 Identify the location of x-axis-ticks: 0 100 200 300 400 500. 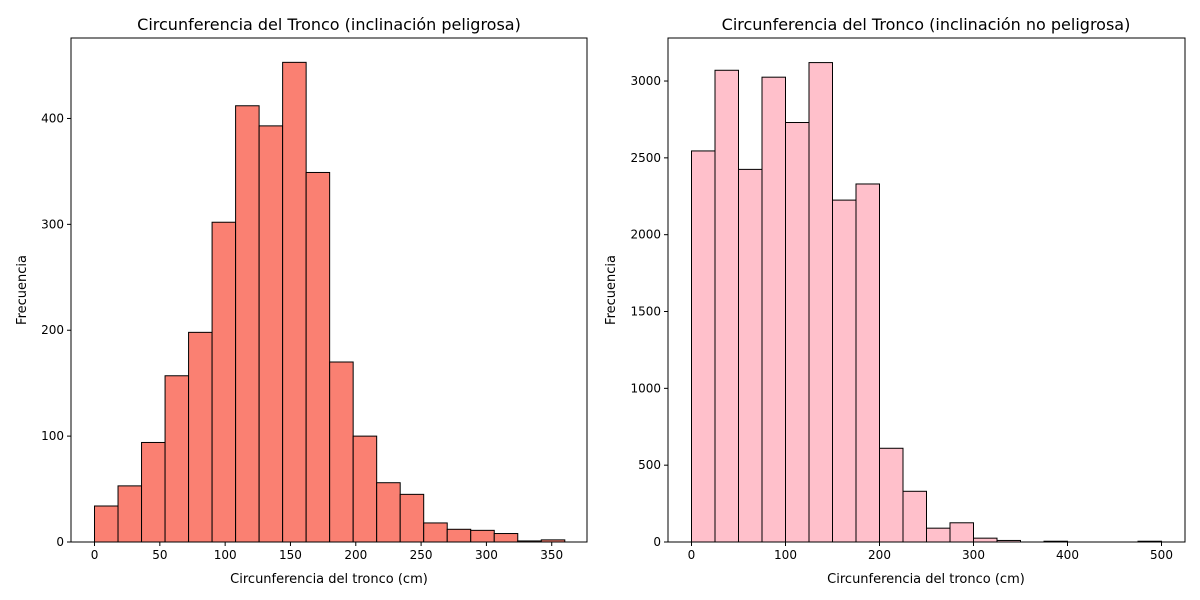
(930, 552).